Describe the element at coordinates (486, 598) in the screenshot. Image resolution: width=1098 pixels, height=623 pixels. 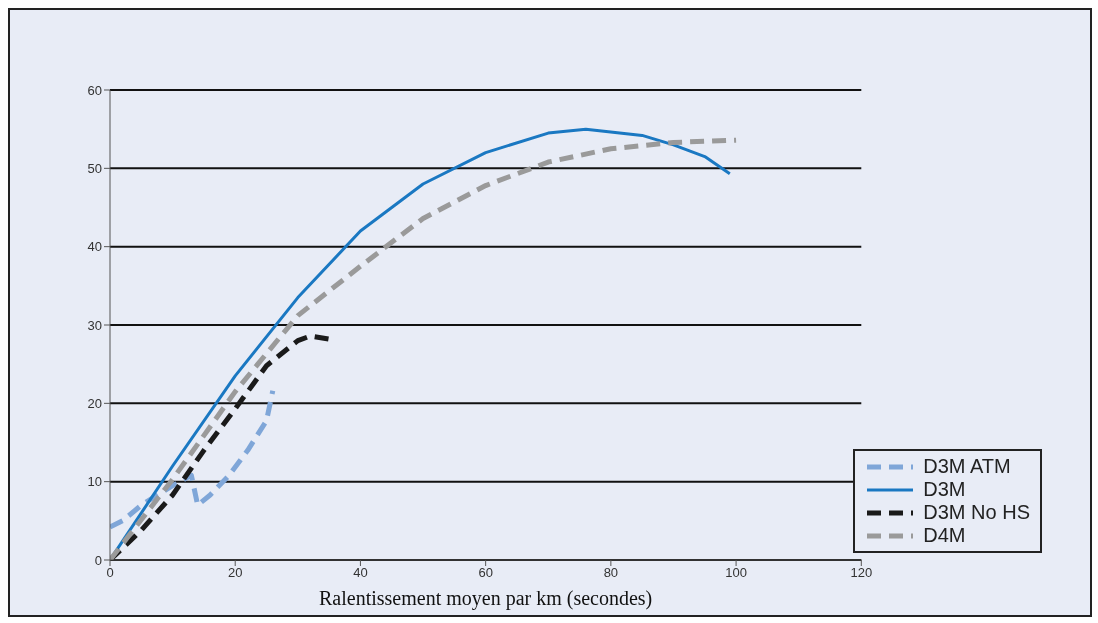
I see `x-axis-title: Ralentissement moyen par km (secondes)` at that location.